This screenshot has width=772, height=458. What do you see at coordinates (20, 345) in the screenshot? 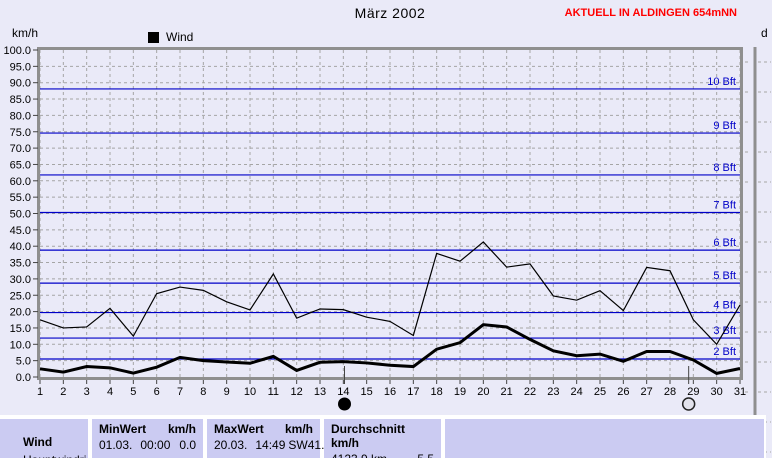
I see `svg-text: 10.0` at bounding box center [20, 345].